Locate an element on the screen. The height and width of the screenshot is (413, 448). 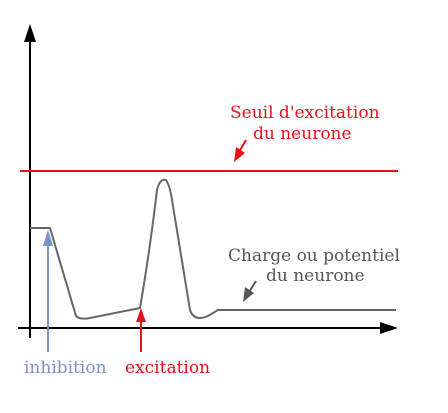
charge-label-line1: Charge ou potentiel is located at coordinates (314, 256).